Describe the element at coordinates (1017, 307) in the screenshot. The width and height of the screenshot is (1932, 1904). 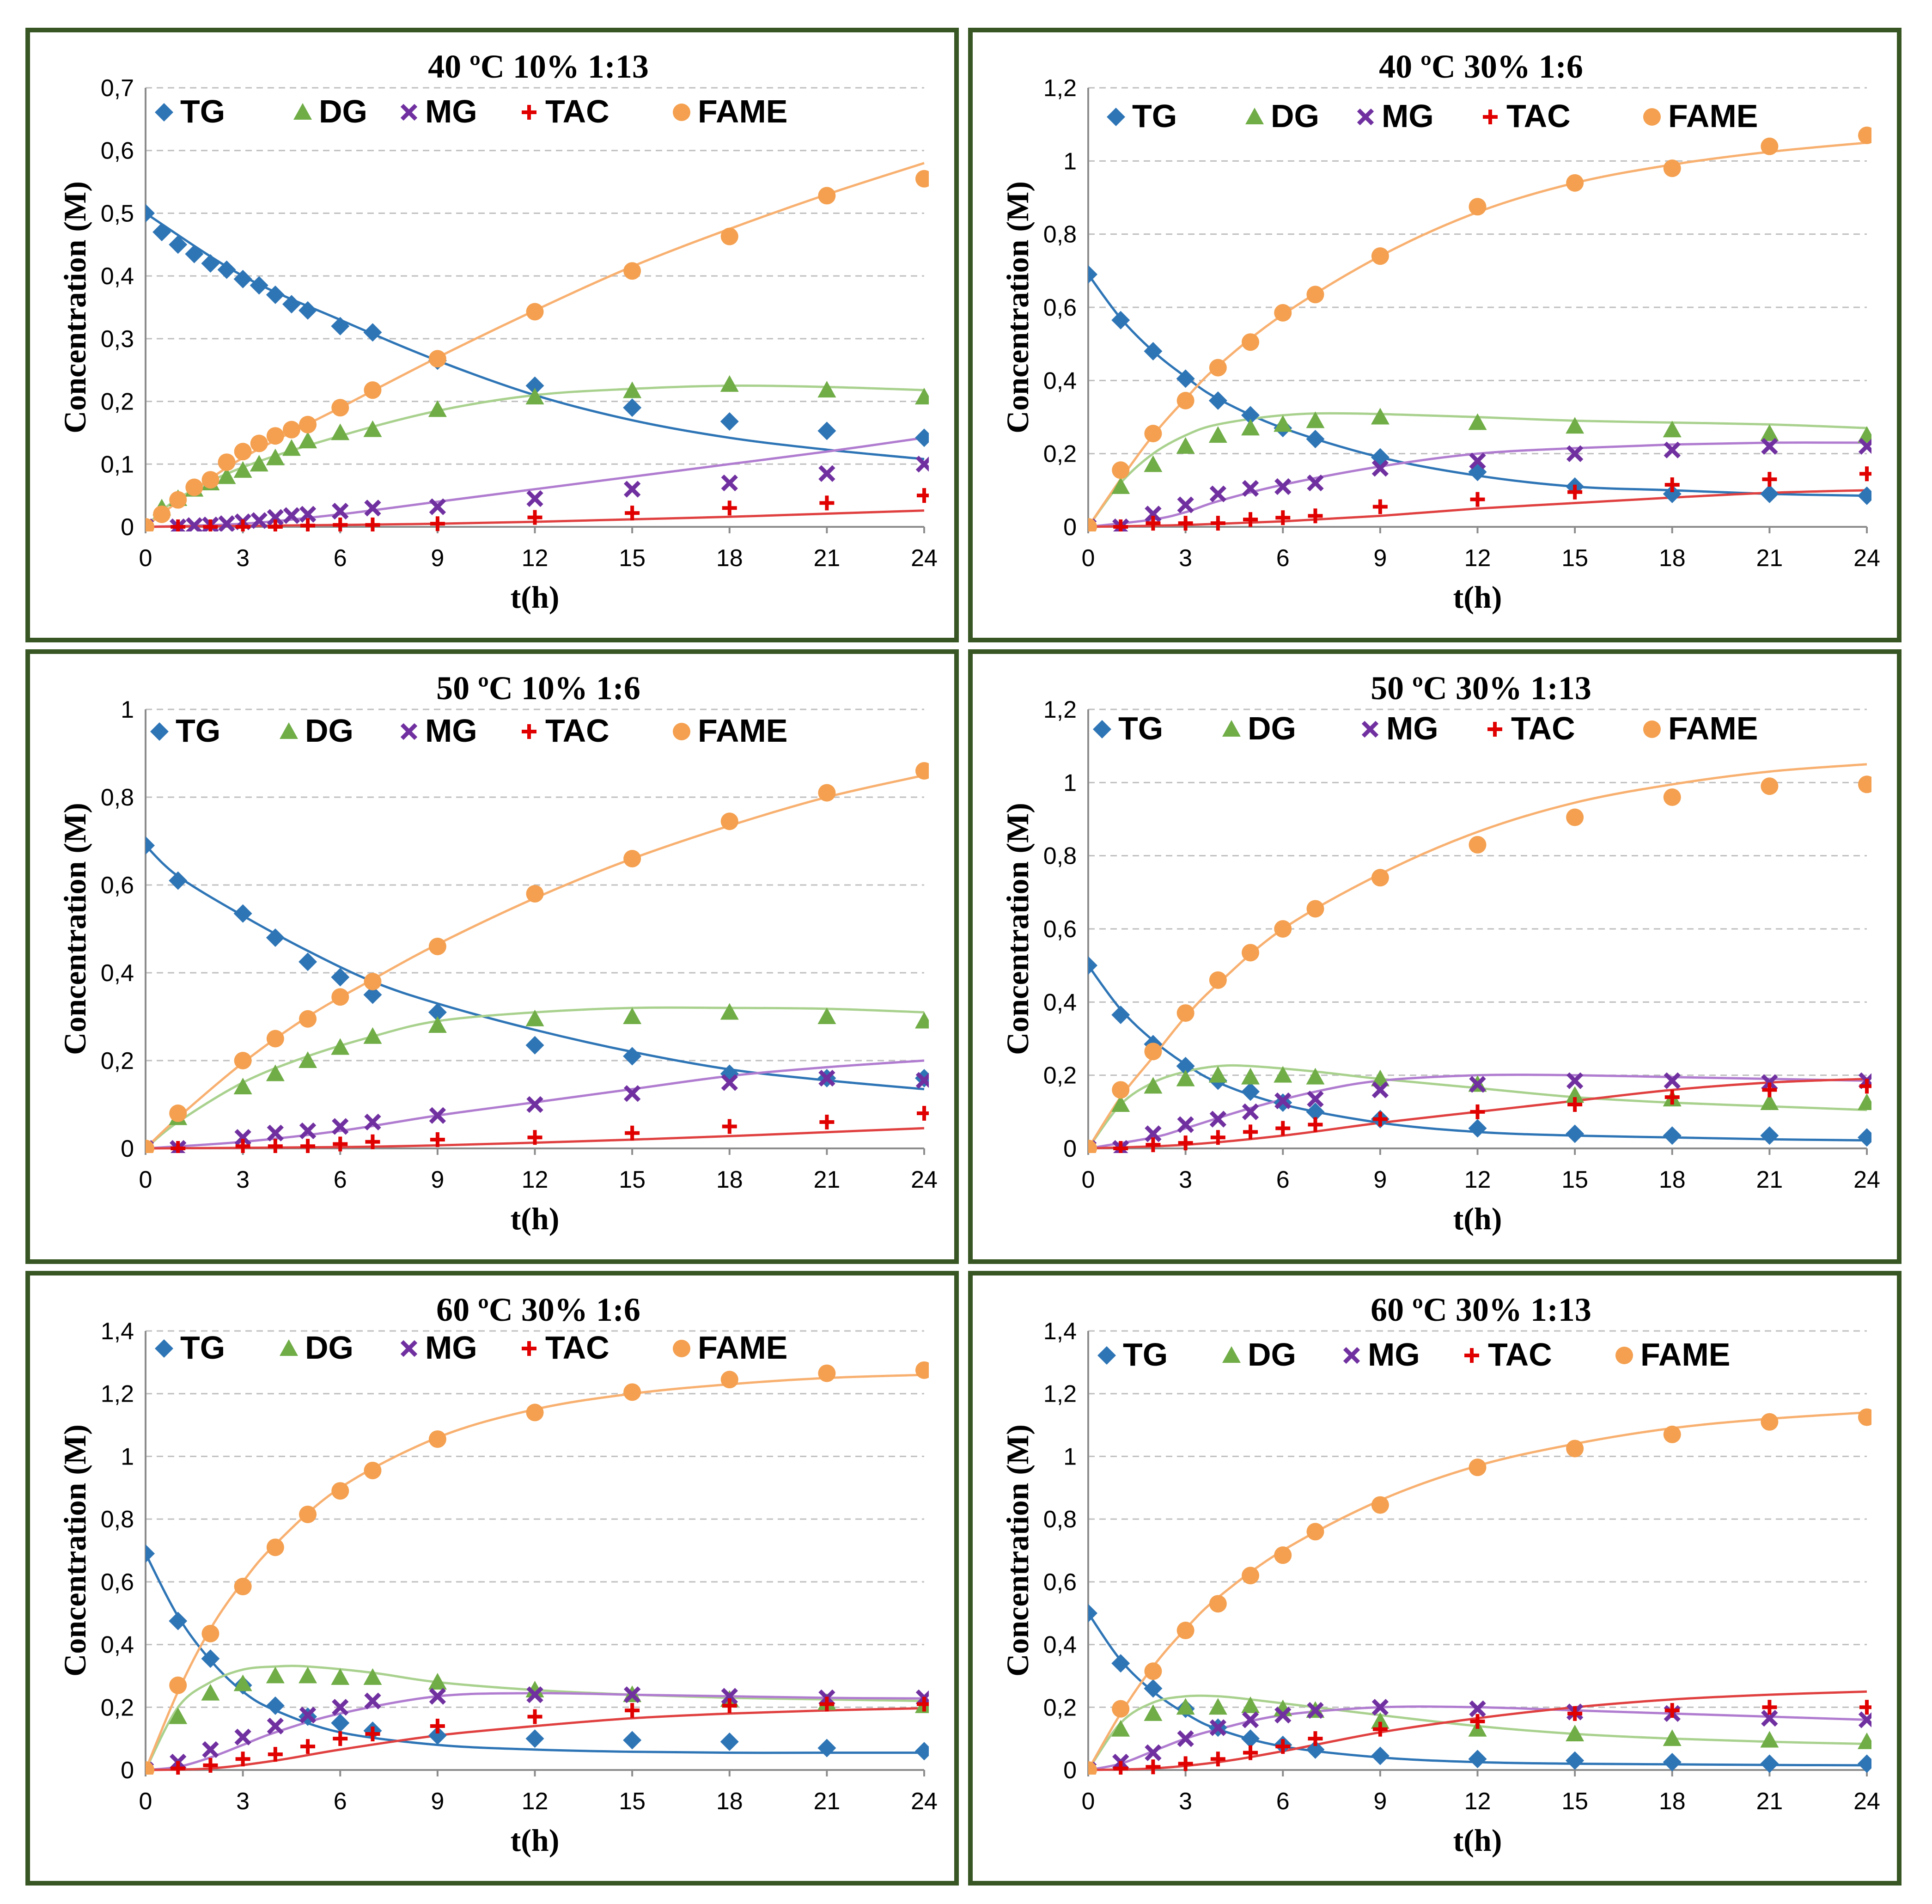
I see `y-axis-label: Concentration (M)` at that location.